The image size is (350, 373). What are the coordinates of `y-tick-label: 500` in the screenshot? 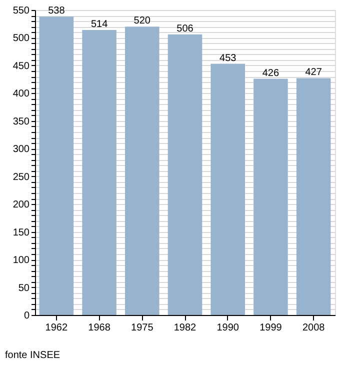 It's located at (21, 38).